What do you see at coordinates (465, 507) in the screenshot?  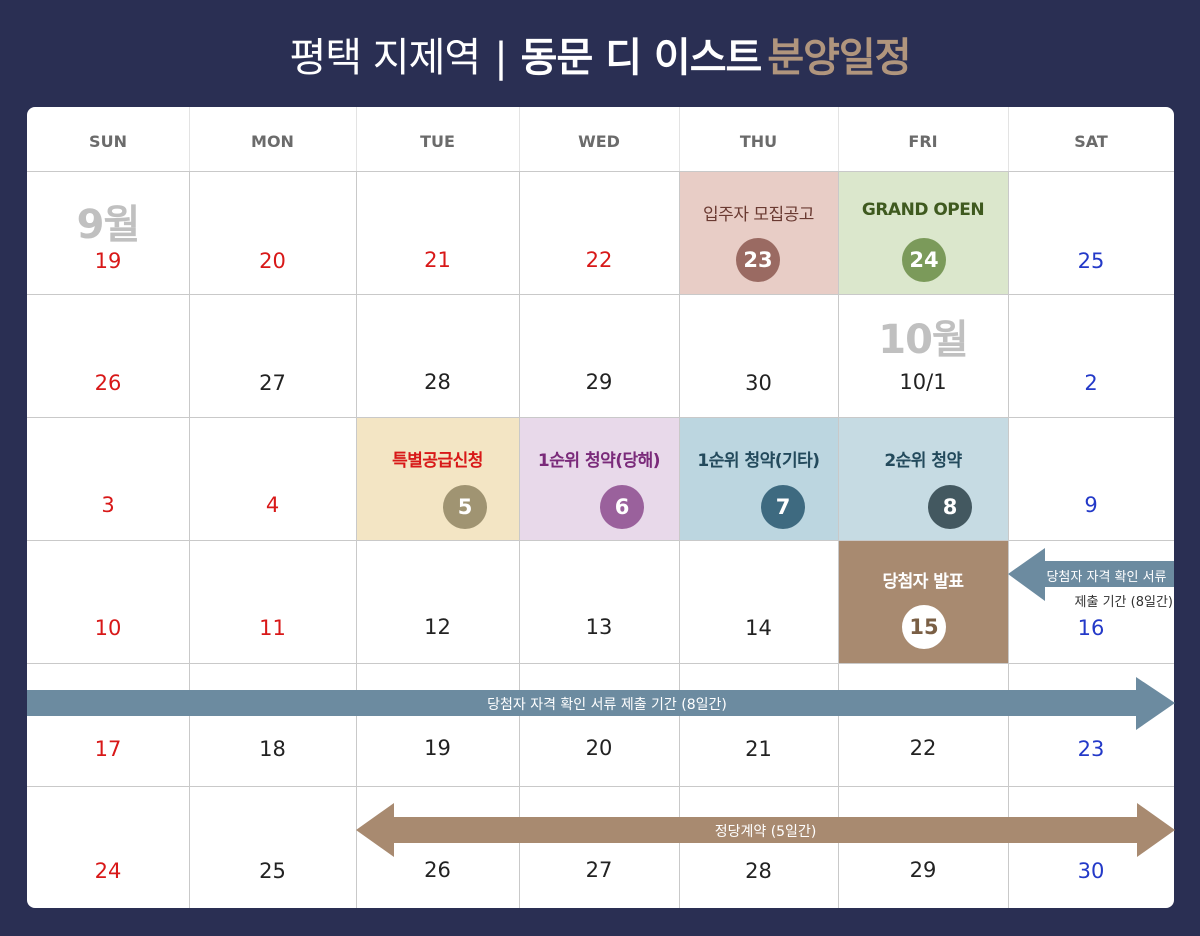 I see `day-circle: 5` at bounding box center [465, 507].